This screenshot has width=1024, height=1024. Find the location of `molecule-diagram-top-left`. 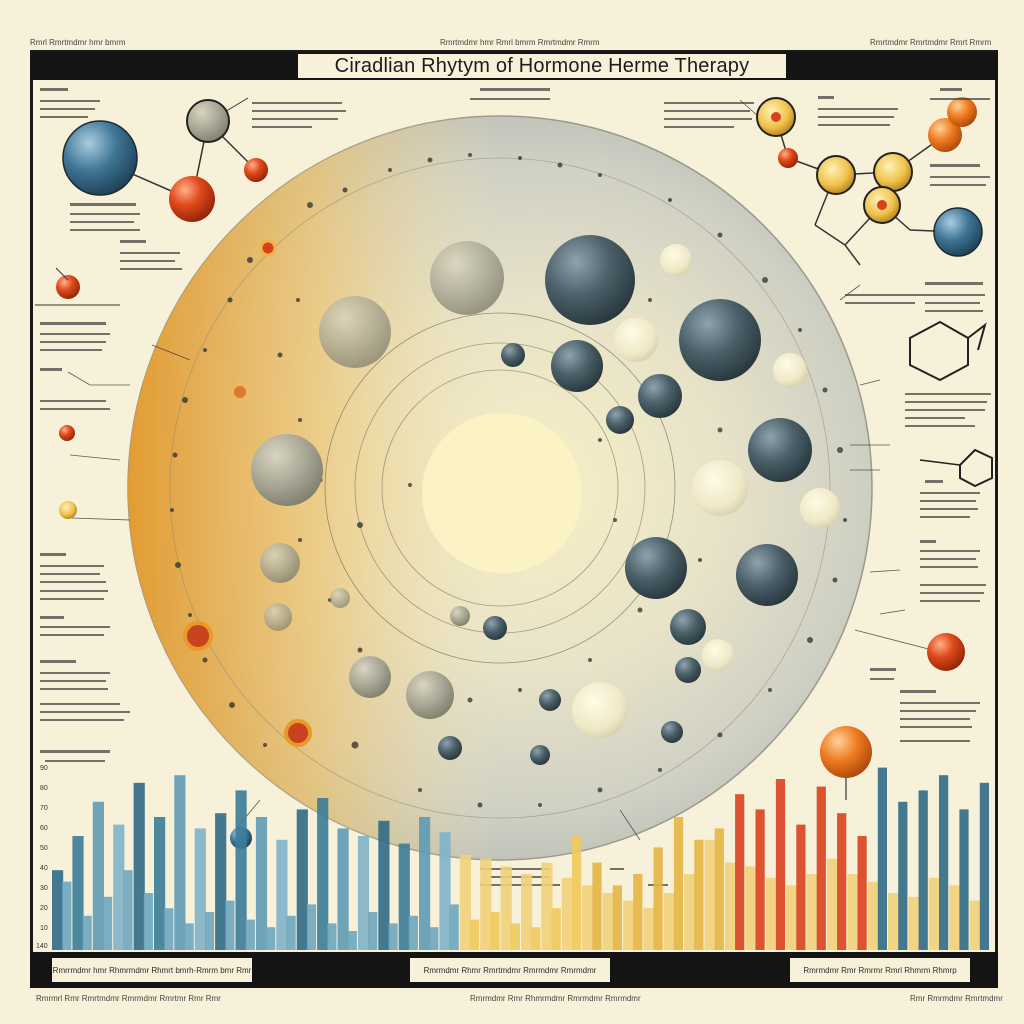

molecule-diagram-top-left is located at coordinates (151, 308).